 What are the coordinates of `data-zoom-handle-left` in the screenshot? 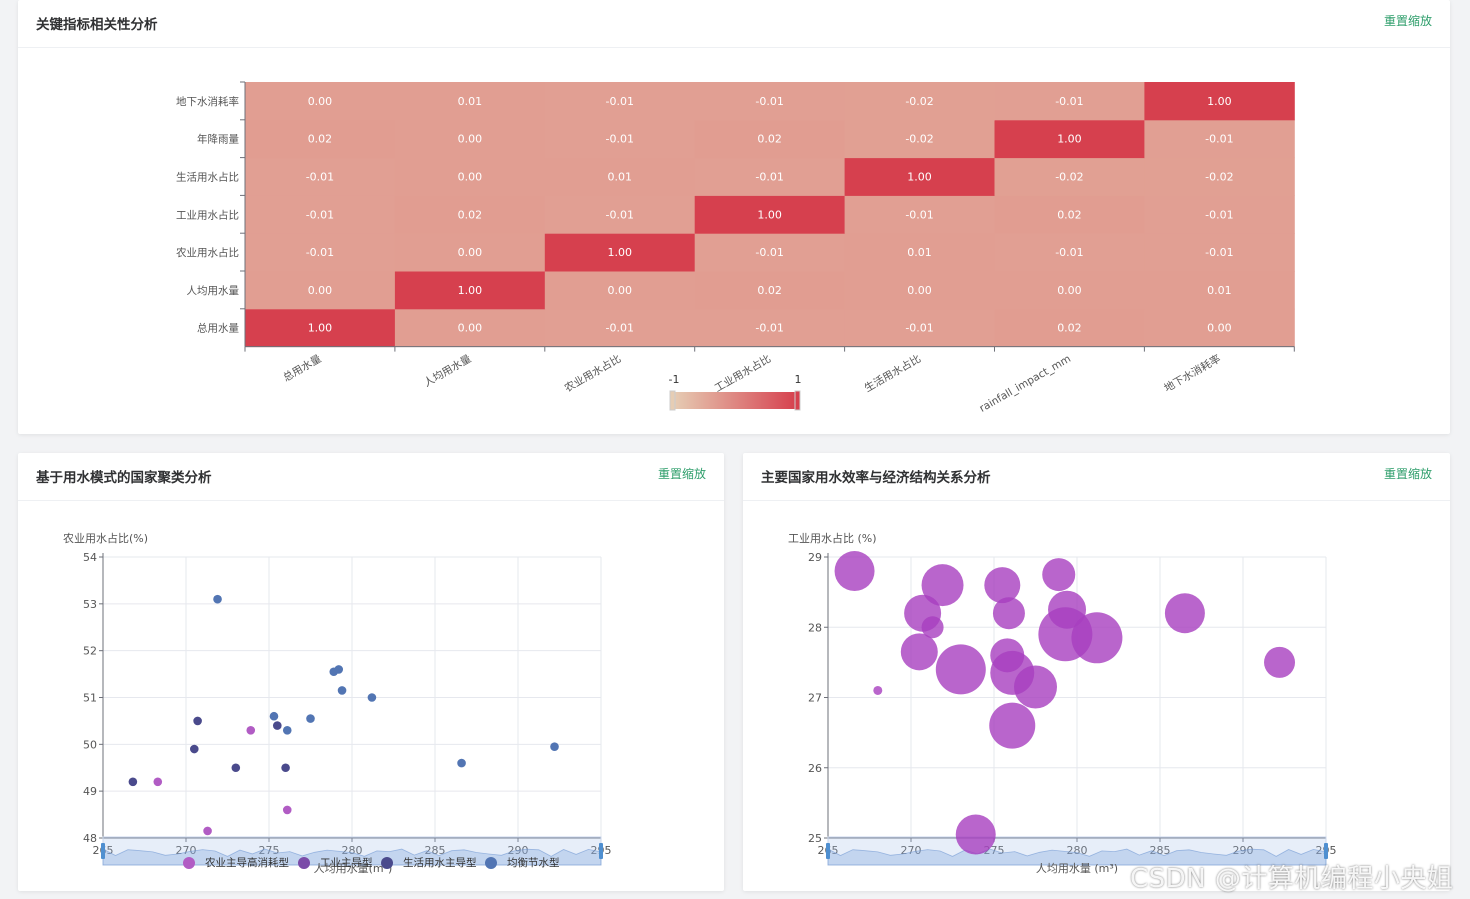 It's located at (828, 851).